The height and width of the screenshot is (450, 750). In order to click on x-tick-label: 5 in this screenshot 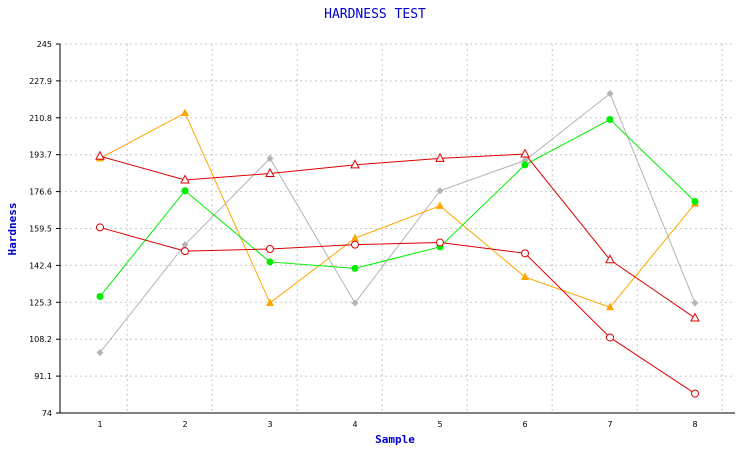, I will do `click(439, 424)`.